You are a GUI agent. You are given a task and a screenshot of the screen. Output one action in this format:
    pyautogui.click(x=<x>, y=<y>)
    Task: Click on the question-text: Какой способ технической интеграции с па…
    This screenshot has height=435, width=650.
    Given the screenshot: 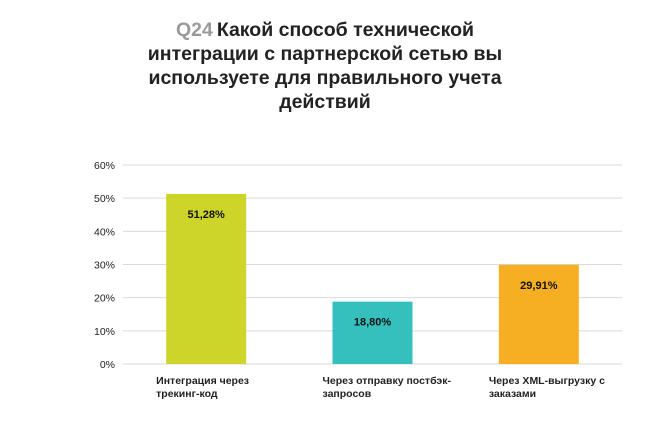 What is the action you would take?
    pyautogui.click(x=325, y=66)
    